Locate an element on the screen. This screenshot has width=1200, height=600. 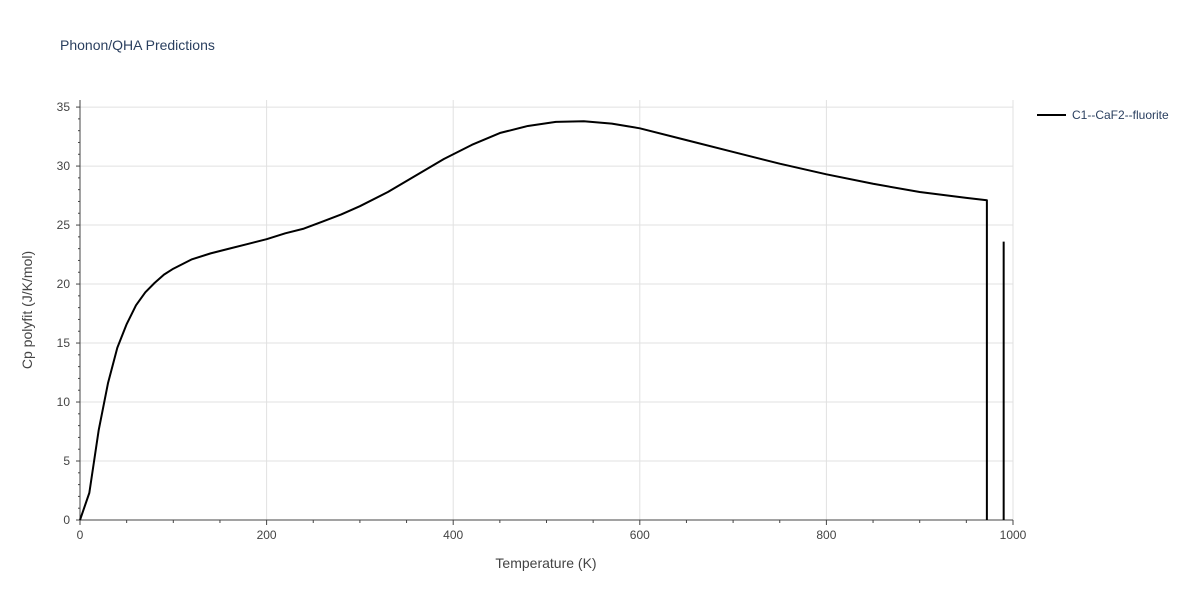
x-tick-label: 600 is located at coordinates (640, 535).